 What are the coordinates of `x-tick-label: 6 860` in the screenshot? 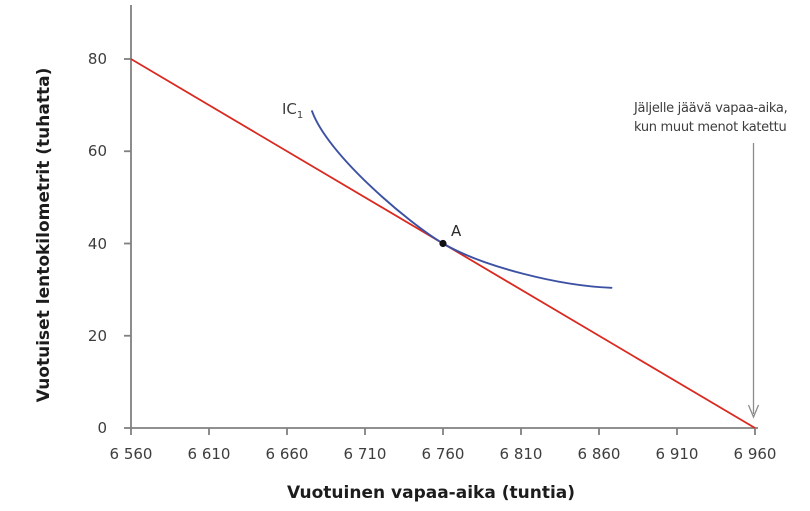 It's located at (599, 454).